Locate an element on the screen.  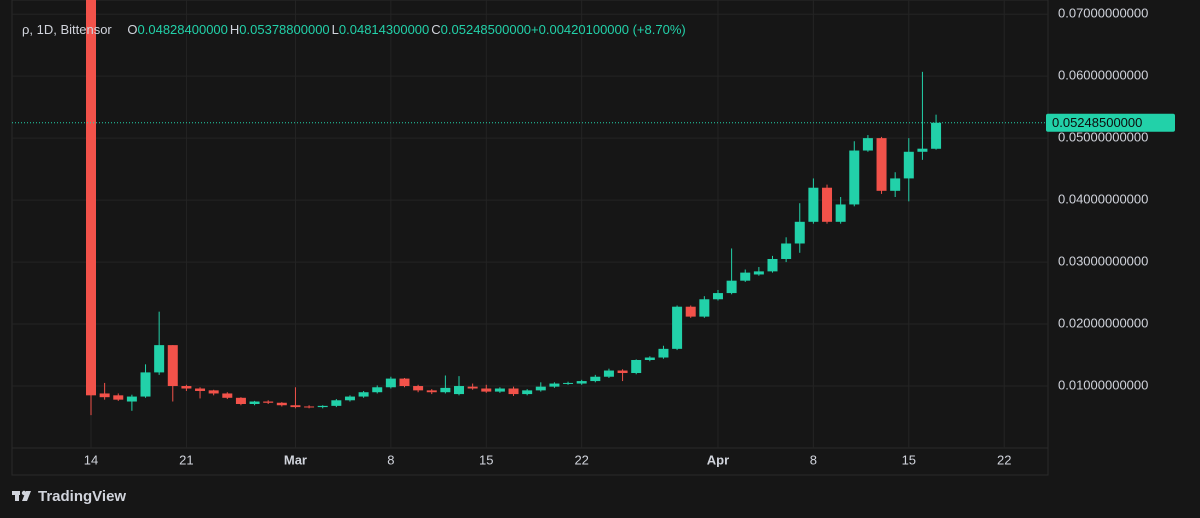
legend-label: L is located at coordinates (335, 29).